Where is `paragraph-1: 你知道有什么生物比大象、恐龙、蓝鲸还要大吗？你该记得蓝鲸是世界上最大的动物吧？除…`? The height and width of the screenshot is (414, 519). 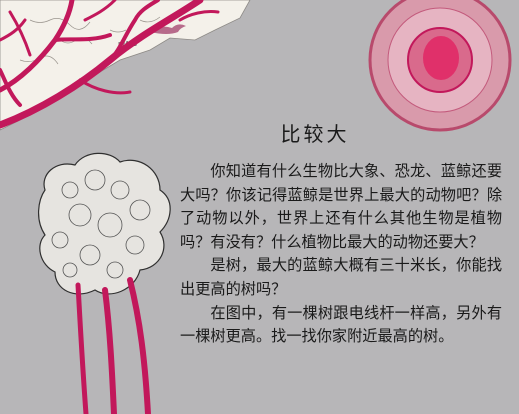
paragraph-1: 你知道有什么生物比大象、恐龙、蓝鲸还要大吗？你该记得蓝鲸是世界上最大的动物吧？除… is located at coordinates (341, 206).